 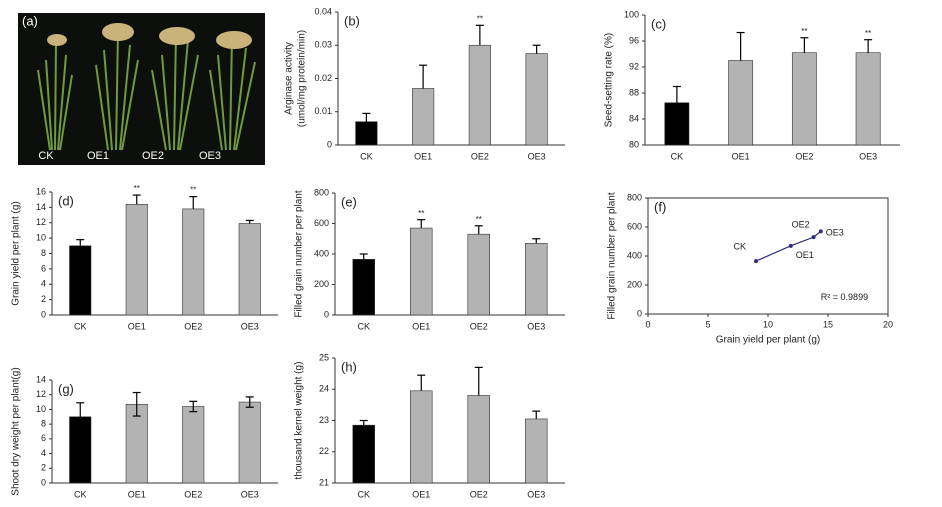 What do you see at coordinates (609, 80) in the screenshot?
I see `y-axis-label: Seed-setting rate (%)` at bounding box center [609, 80].